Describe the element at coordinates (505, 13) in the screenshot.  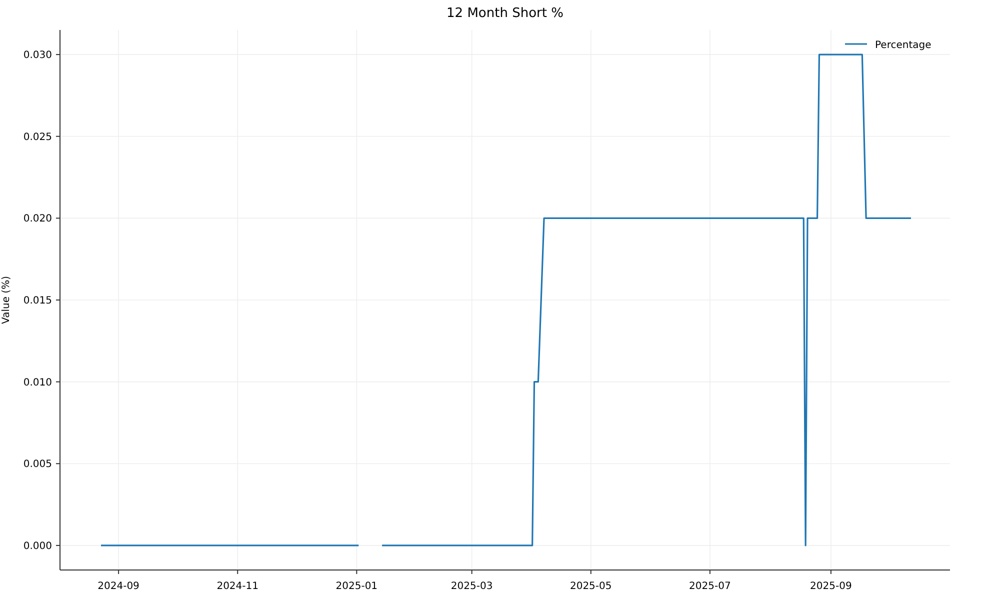
I see `chart-title: 12 Month Short %` at that location.